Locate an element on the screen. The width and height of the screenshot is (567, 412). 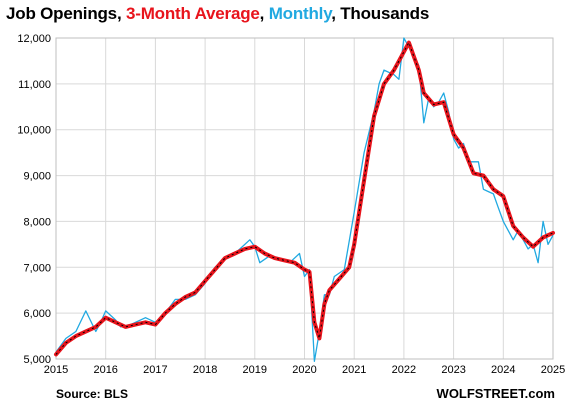
title-part-average: 3-Month Average is located at coordinates (193, 13).